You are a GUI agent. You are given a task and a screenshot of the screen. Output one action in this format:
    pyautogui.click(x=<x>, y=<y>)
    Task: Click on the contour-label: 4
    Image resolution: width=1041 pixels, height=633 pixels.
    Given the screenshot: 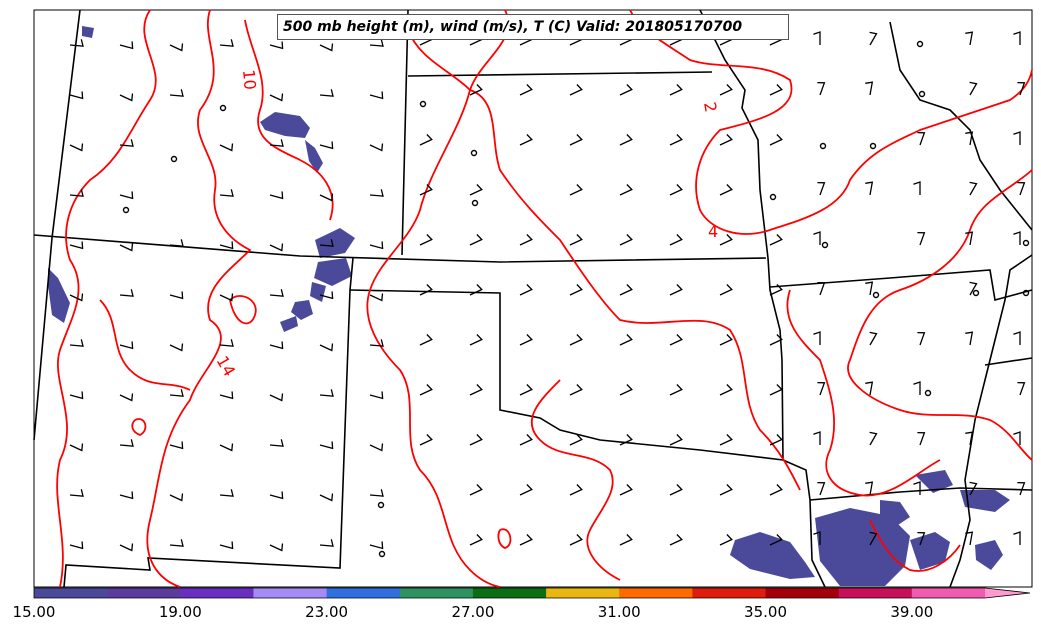 What is the action you would take?
    pyautogui.click(x=713, y=231)
    